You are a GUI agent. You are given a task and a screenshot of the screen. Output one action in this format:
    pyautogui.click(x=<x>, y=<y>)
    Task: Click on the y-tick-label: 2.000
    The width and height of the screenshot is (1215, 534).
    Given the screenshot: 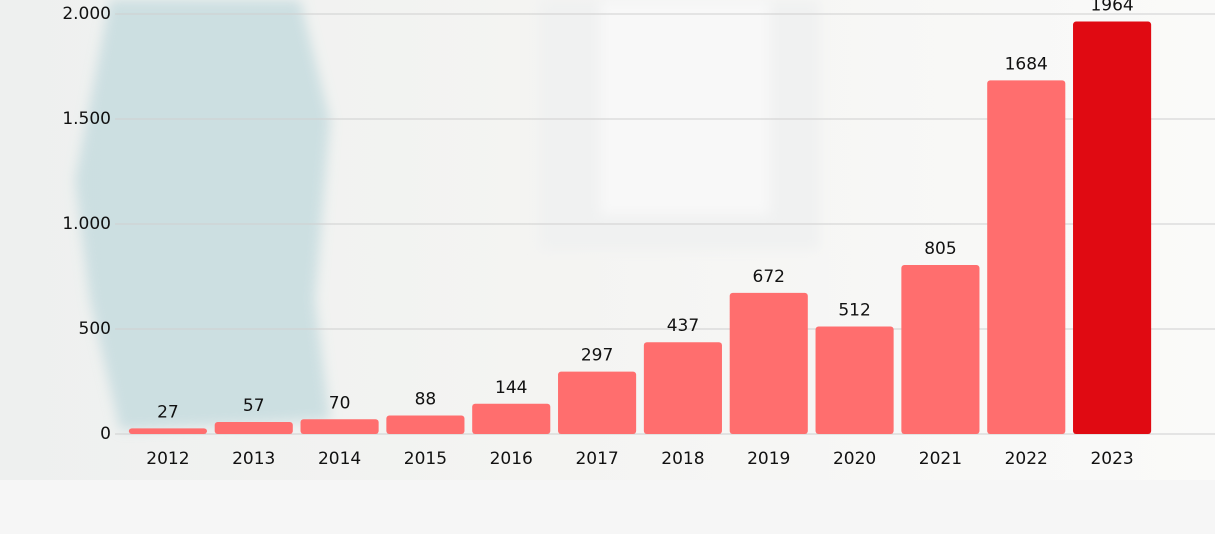 What is the action you would take?
    pyautogui.click(x=86, y=14)
    